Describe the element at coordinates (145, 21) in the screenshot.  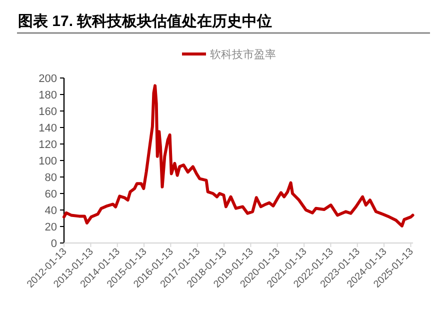
I see `chart-title: 图表 17. 软科技板块估值处在历史中位` at that location.